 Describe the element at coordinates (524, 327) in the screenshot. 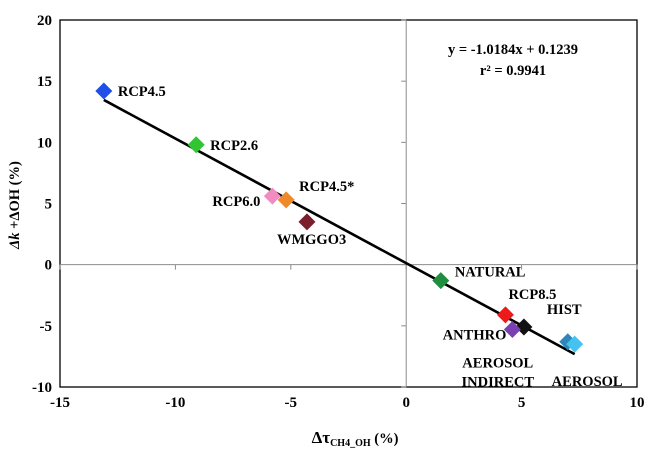

I see `point-hist` at that location.